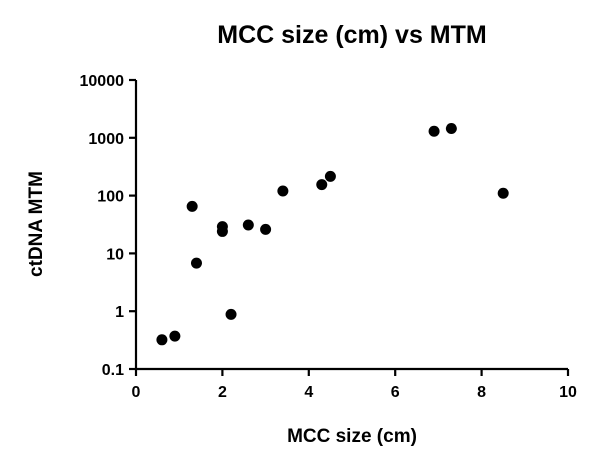 The height and width of the screenshot is (458, 616). I want to click on chart-title: MCC size (cm) vs MTM, so click(351, 35).